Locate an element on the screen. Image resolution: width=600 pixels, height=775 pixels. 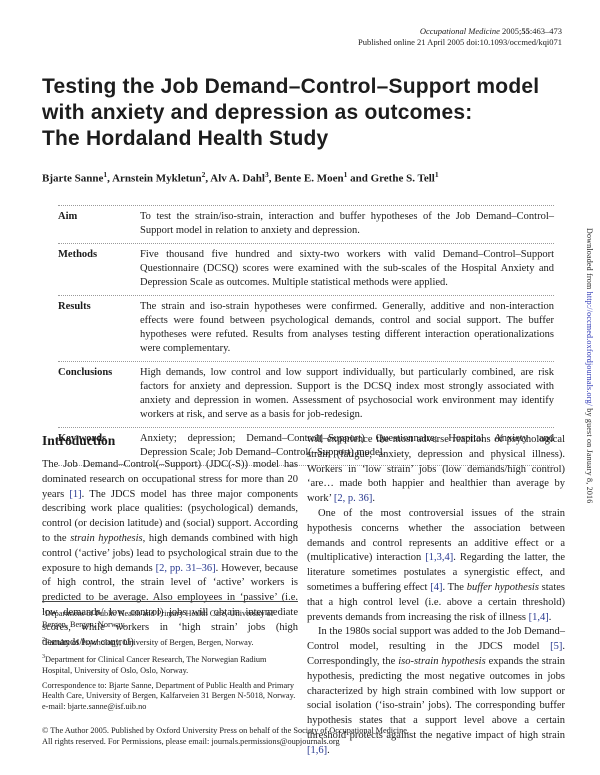
text-segment: 2005; is located at coordinates (510, 31).